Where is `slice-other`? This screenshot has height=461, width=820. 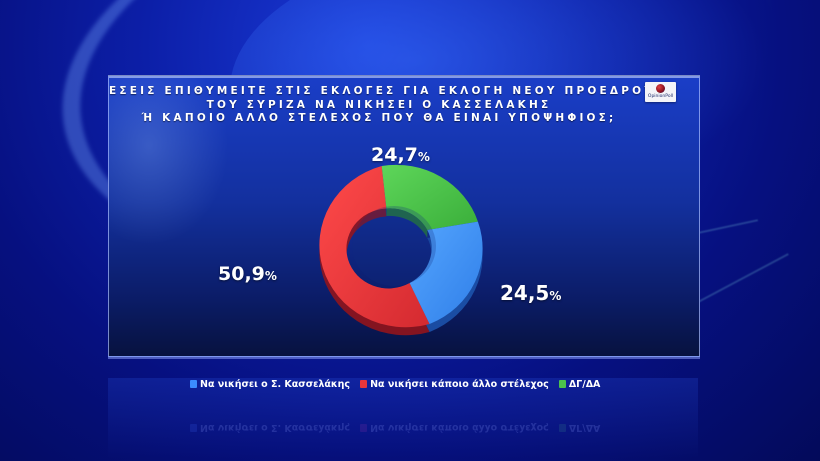
slice-other is located at coordinates (374, 247).